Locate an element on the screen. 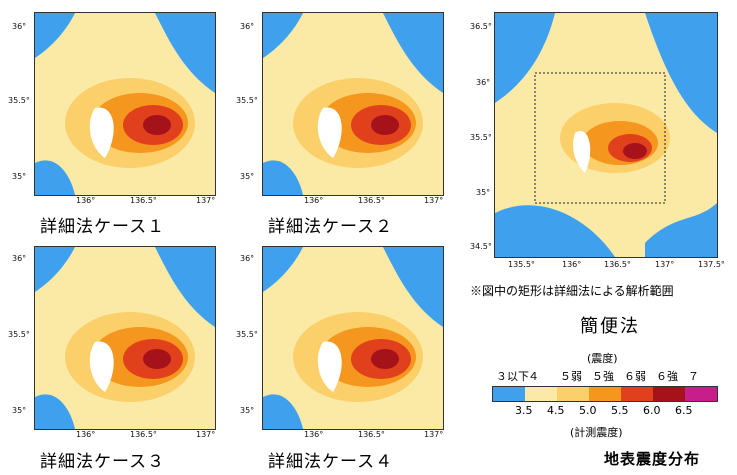 The image size is (737, 475). legend-class-label: ５強 is located at coordinates (603, 376).